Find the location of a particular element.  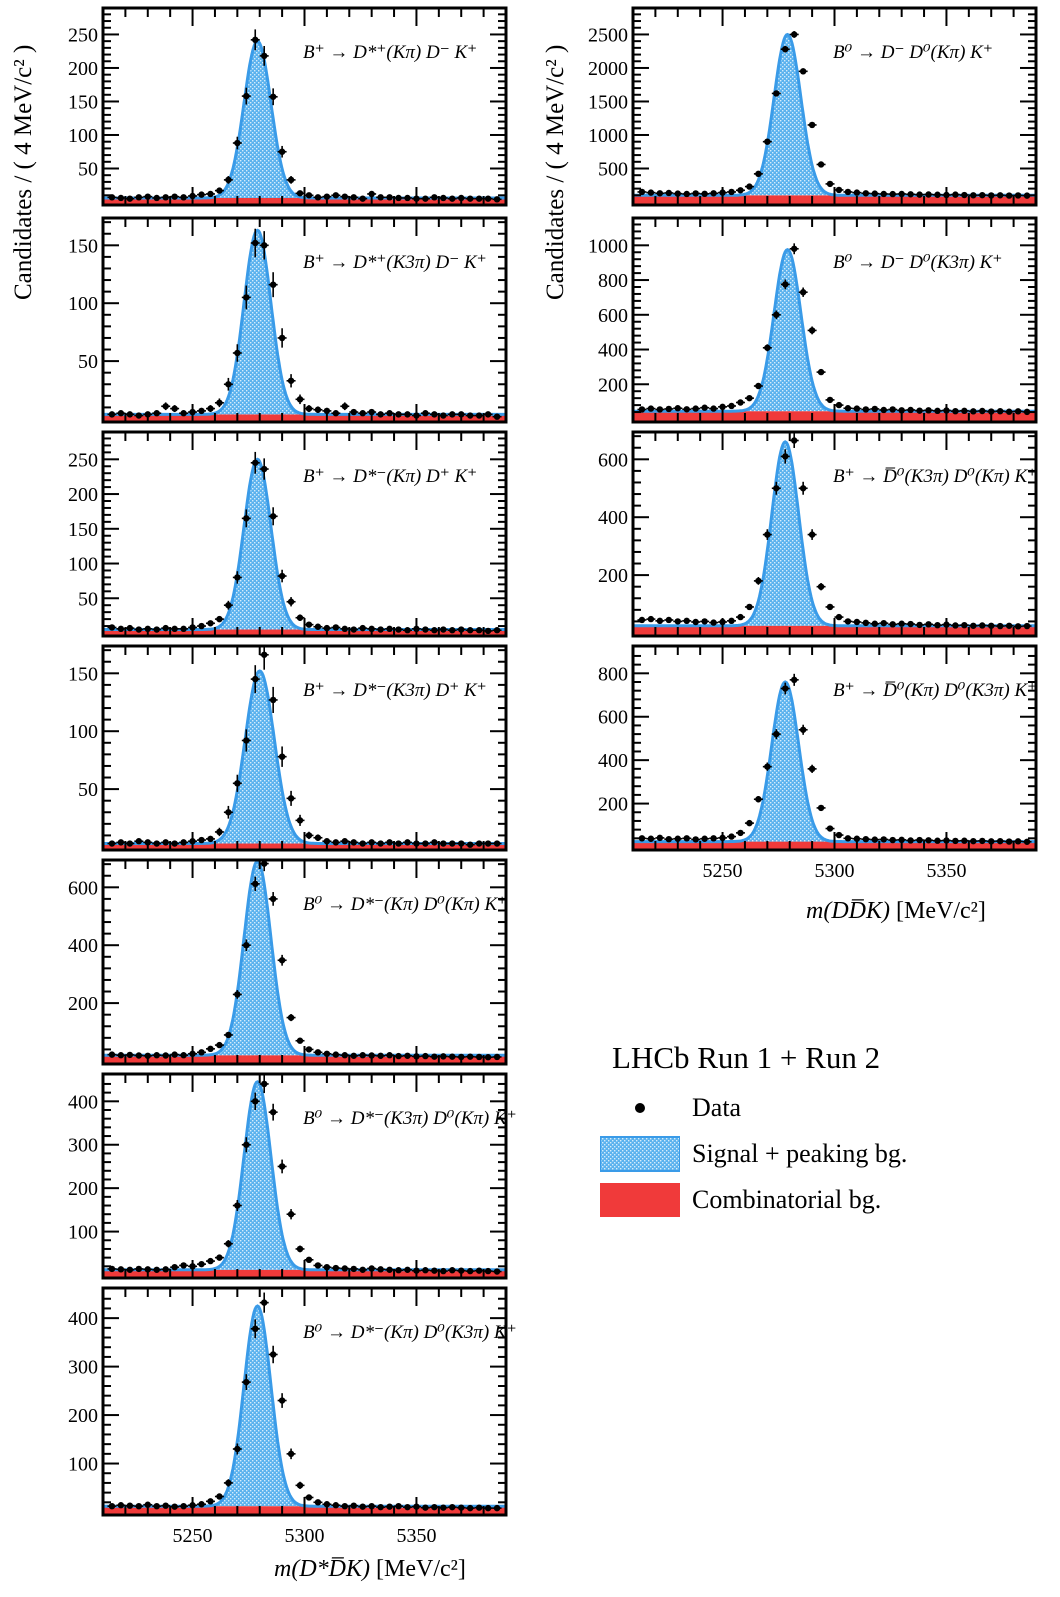

right-x-axis-label: m(DD̅K) [MeV/c²] is located at coordinates (896, 911).